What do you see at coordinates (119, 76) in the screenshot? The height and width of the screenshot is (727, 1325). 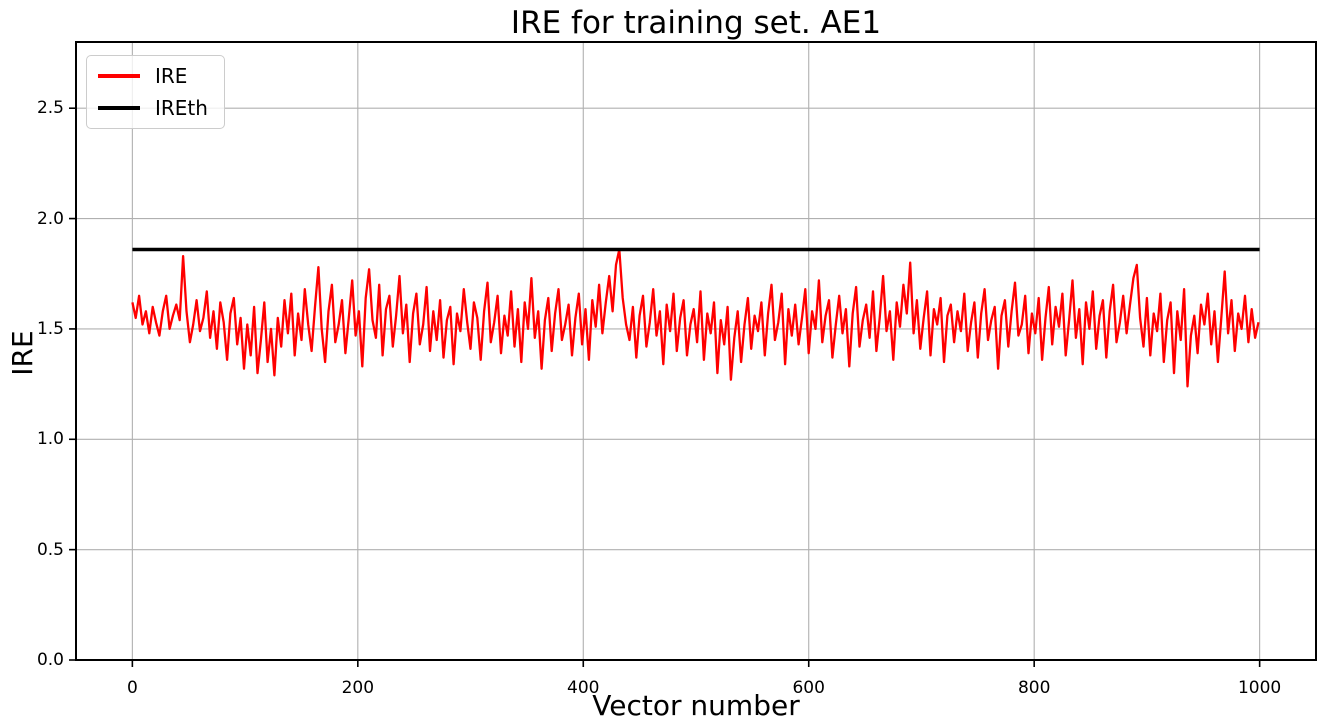 I see `legend-line-sample-ire` at bounding box center [119, 76].